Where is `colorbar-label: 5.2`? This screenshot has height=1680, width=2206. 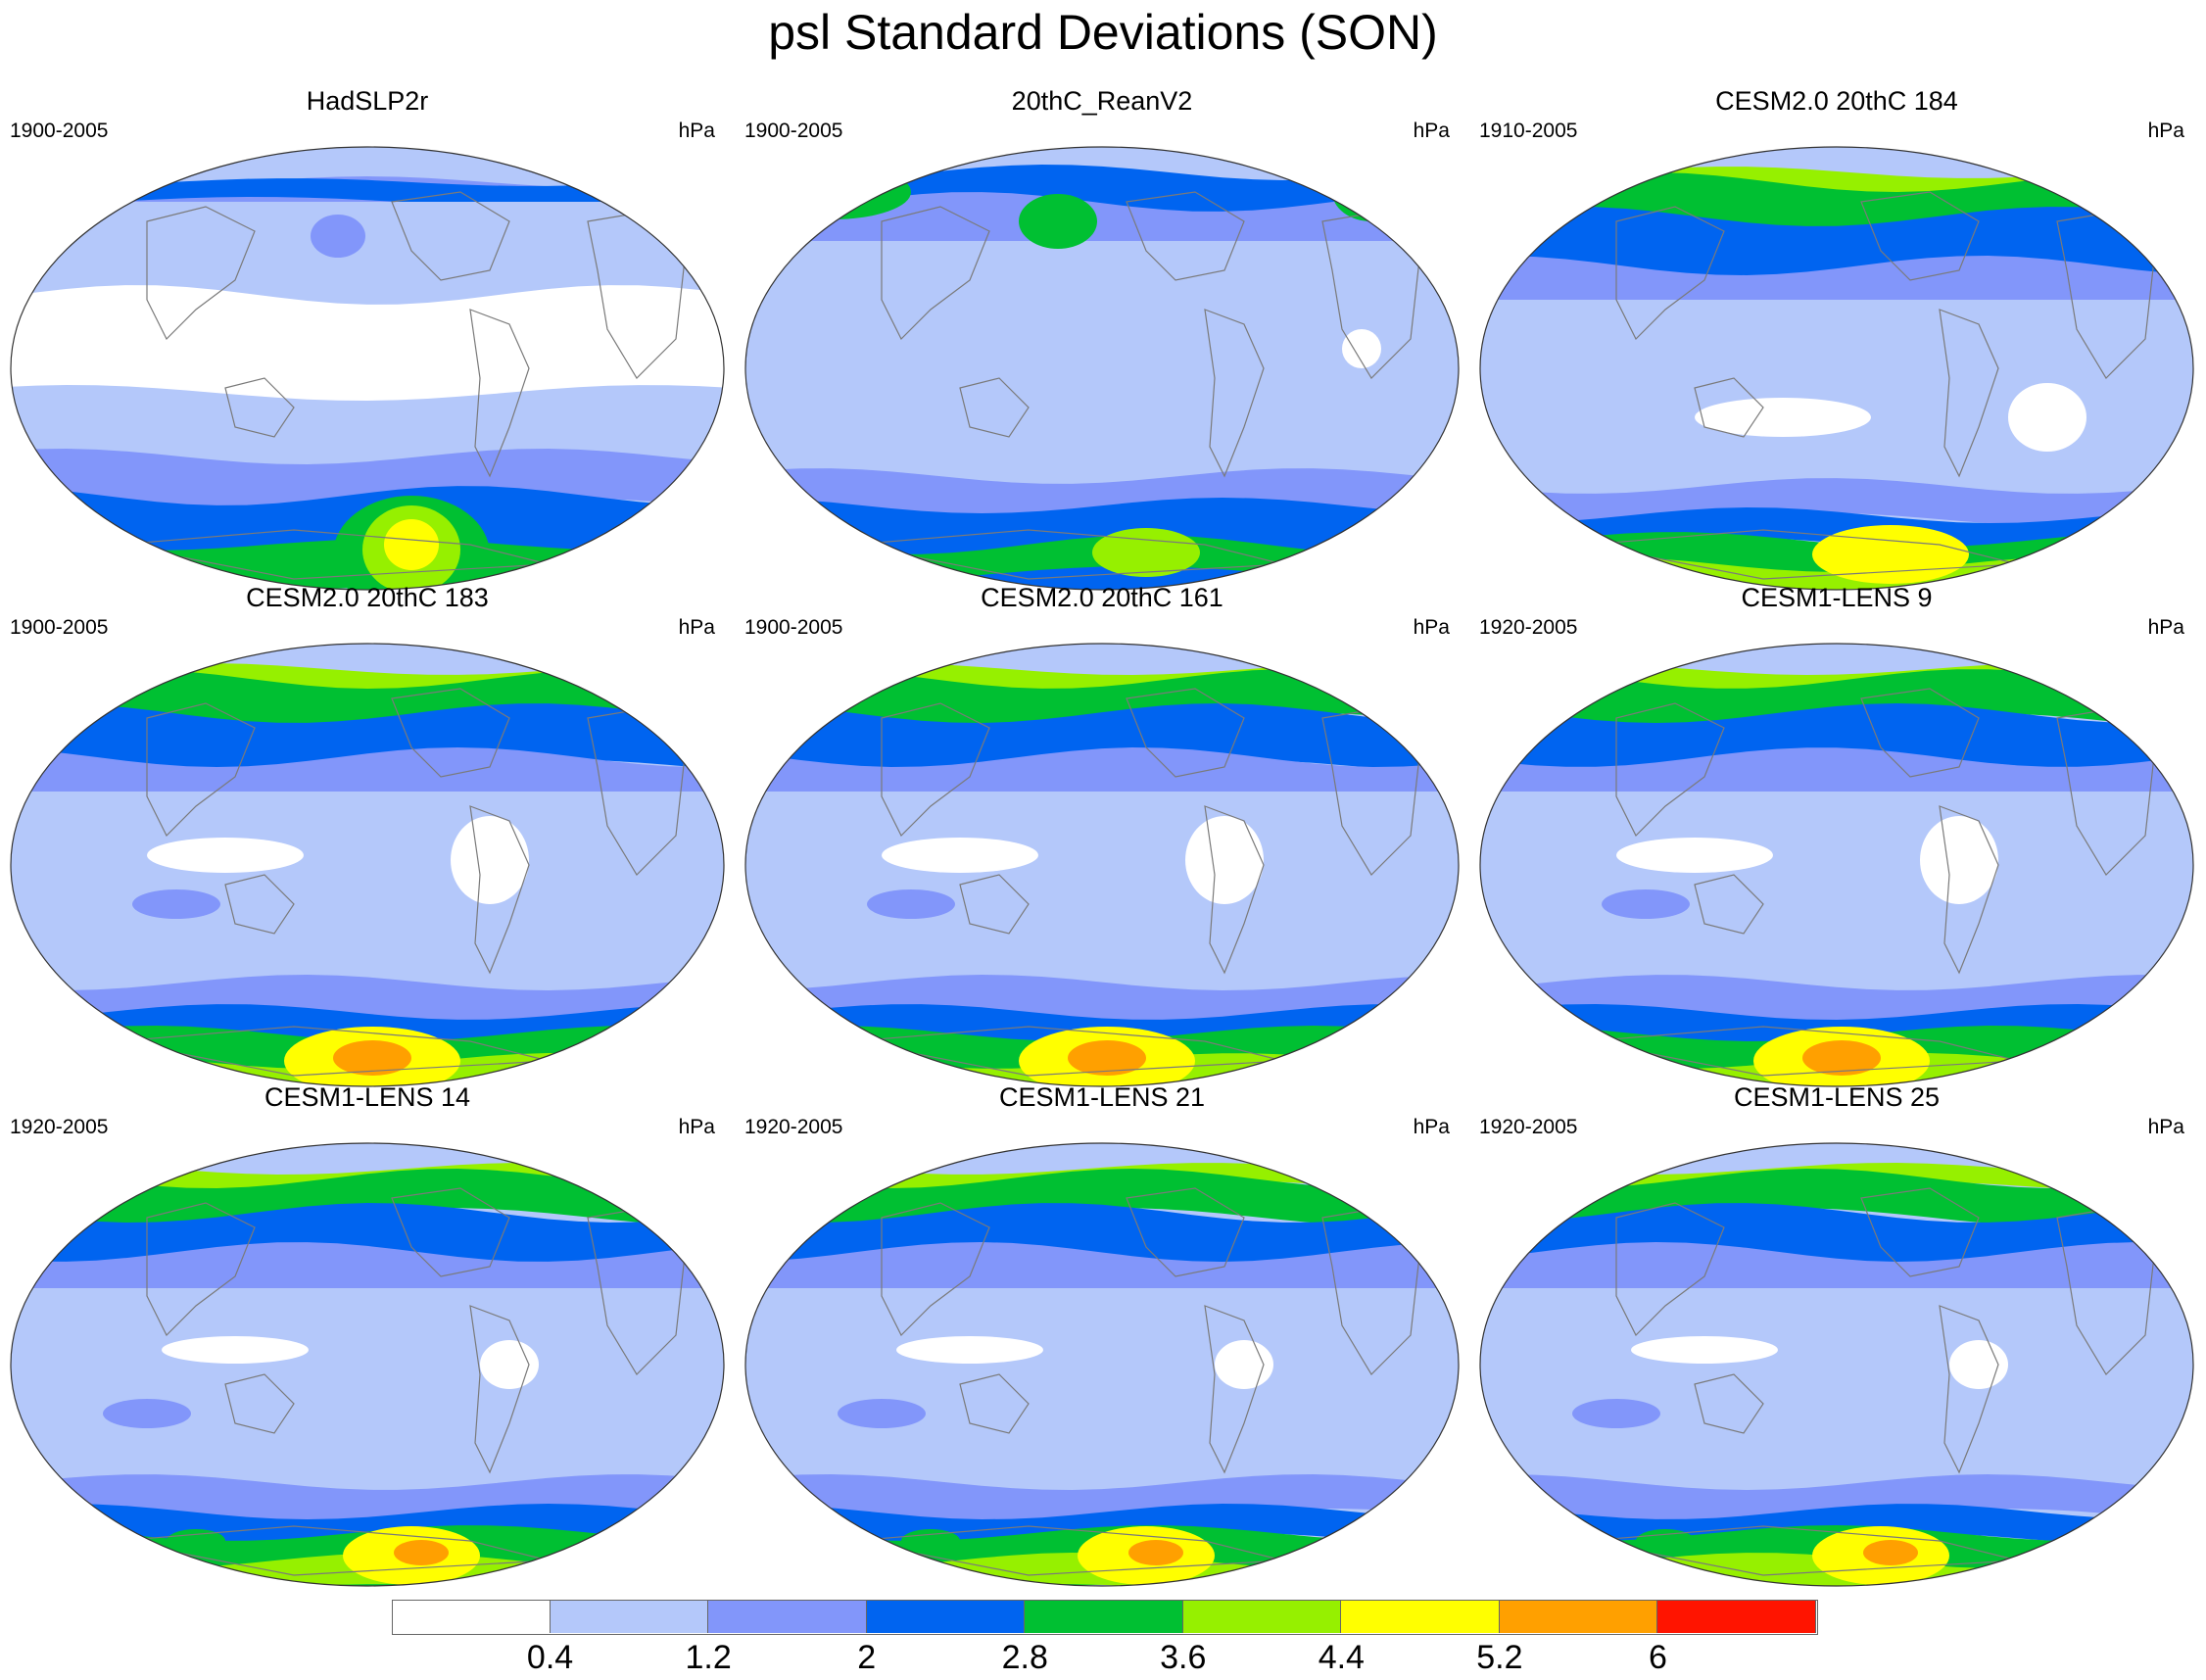
colorbar-label: 5.2 is located at coordinates (1499, 1657).